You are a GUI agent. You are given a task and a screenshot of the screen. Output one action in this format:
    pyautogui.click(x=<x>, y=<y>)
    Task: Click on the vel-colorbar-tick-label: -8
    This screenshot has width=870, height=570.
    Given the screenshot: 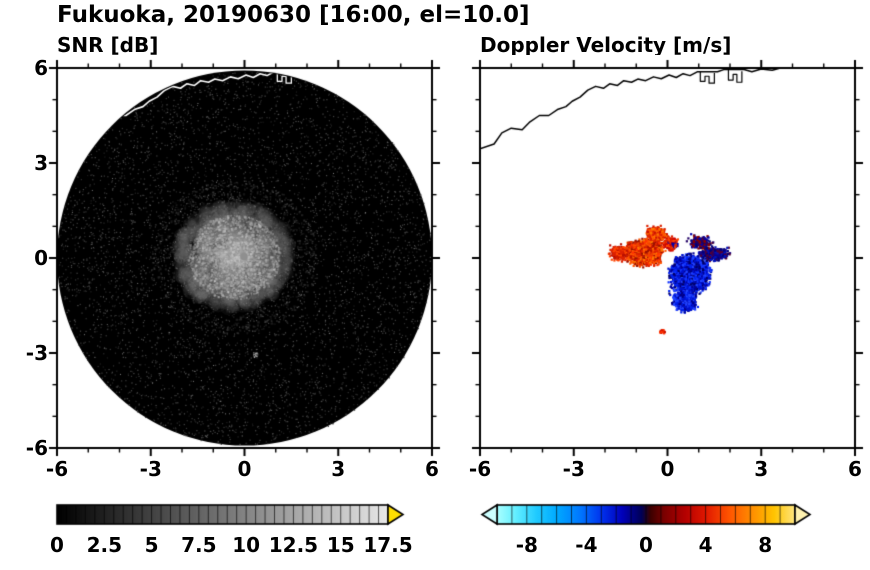 What is the action you would take?
    pyautogui.click(x=526, y=545)
    